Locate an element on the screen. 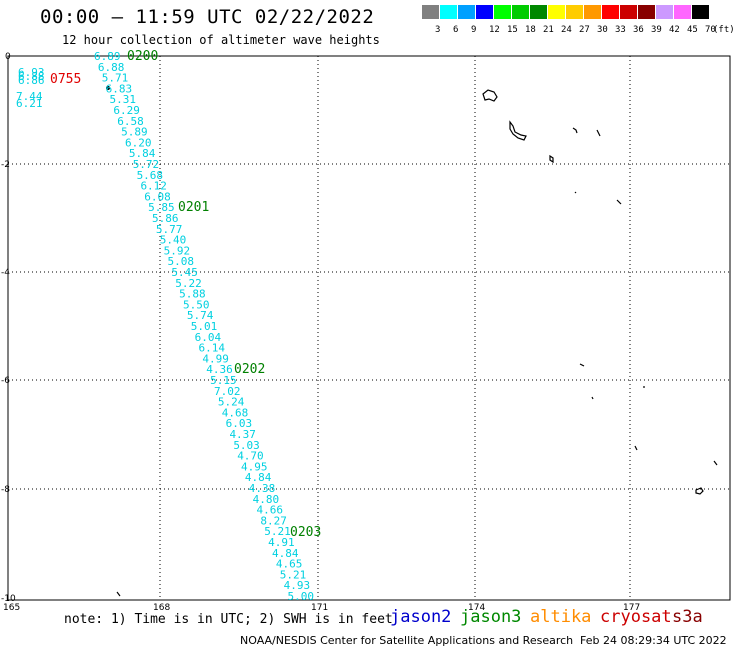  wave-height-label: 5.72 is located at coordinates (146, 164).